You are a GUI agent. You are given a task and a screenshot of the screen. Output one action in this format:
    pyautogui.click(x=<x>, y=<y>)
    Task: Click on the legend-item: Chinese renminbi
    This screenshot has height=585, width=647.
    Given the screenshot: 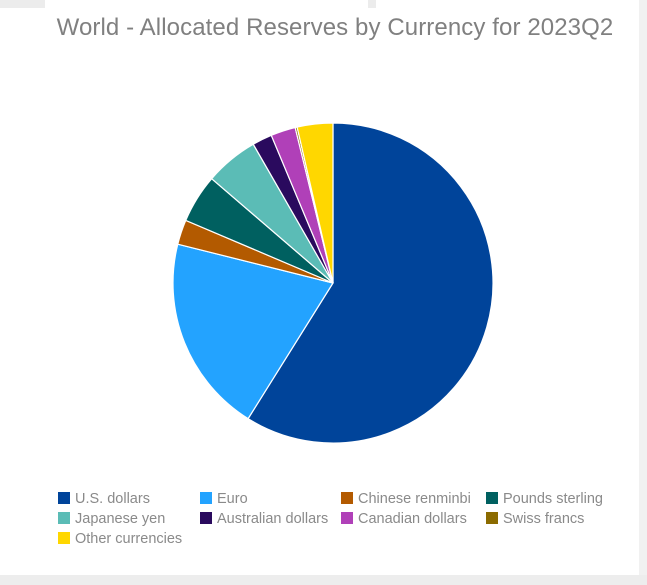 What is the action you would take?
    pyautogui.click(x=406, y=499)
    